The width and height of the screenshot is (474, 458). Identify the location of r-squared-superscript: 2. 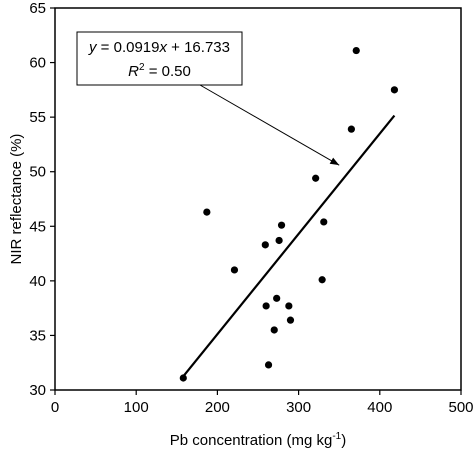
(142, 67).